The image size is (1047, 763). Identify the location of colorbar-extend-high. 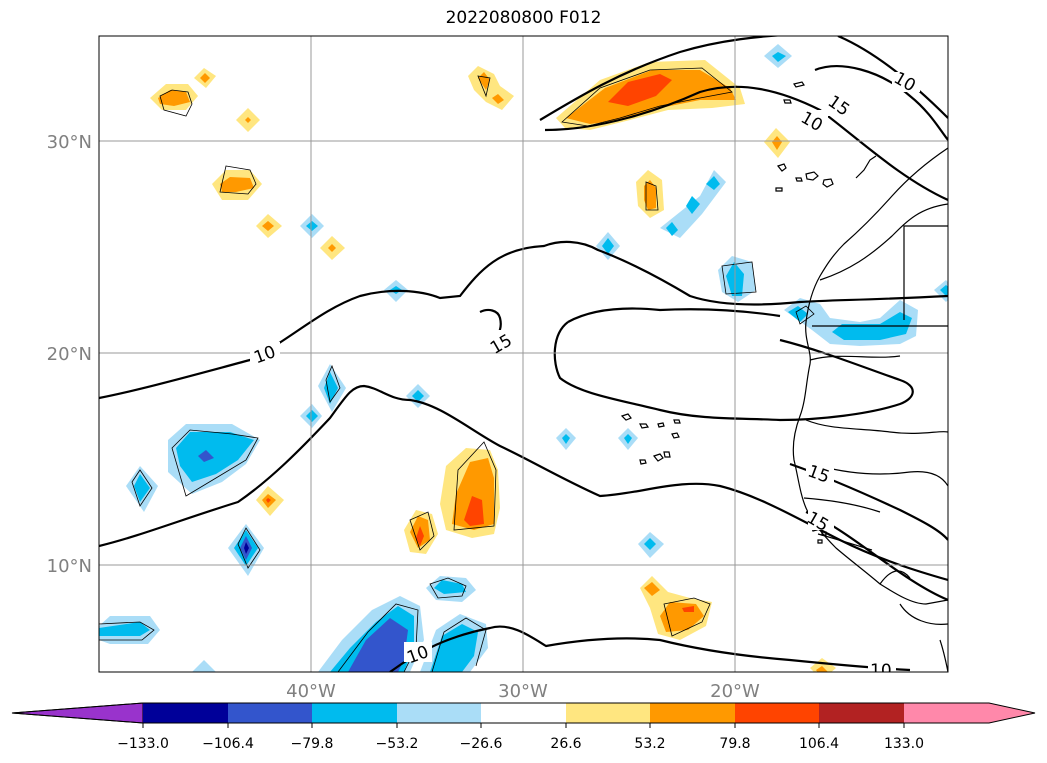
(969, 713).